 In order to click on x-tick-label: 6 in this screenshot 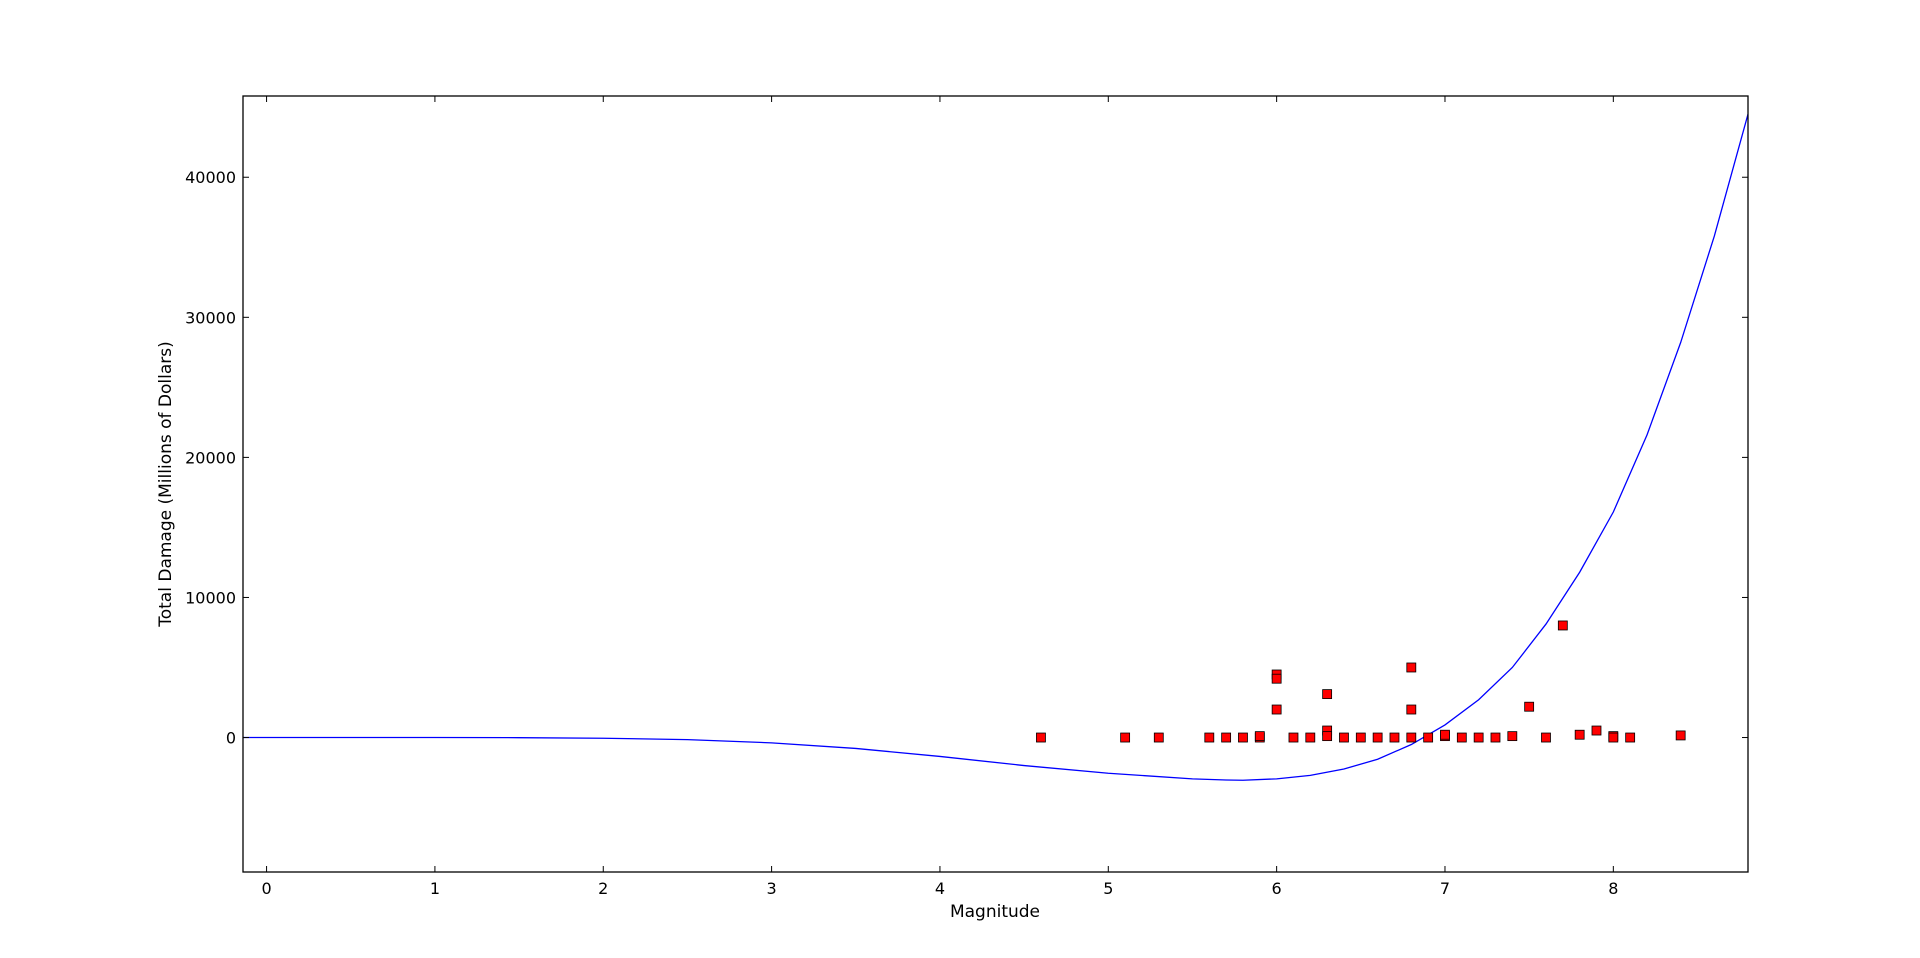, I will do `click(1277, 888)`.